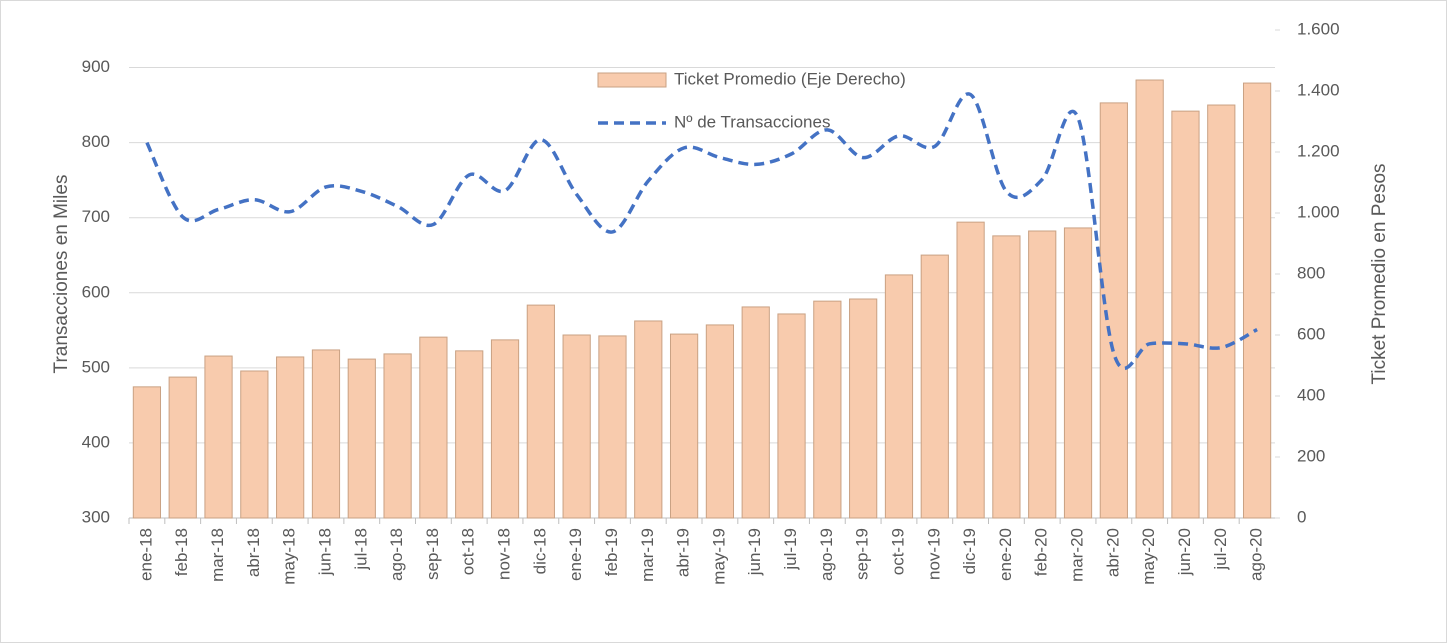  What do you see at coordinates (754, 552) in the screenshot?
I see `x-tick-label: jun-19` at bounding box center [754, 552].